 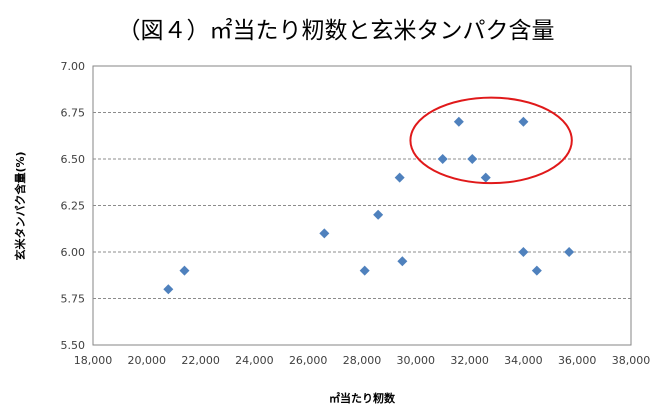 I want to click on annotations, so click(x=491, y=140).